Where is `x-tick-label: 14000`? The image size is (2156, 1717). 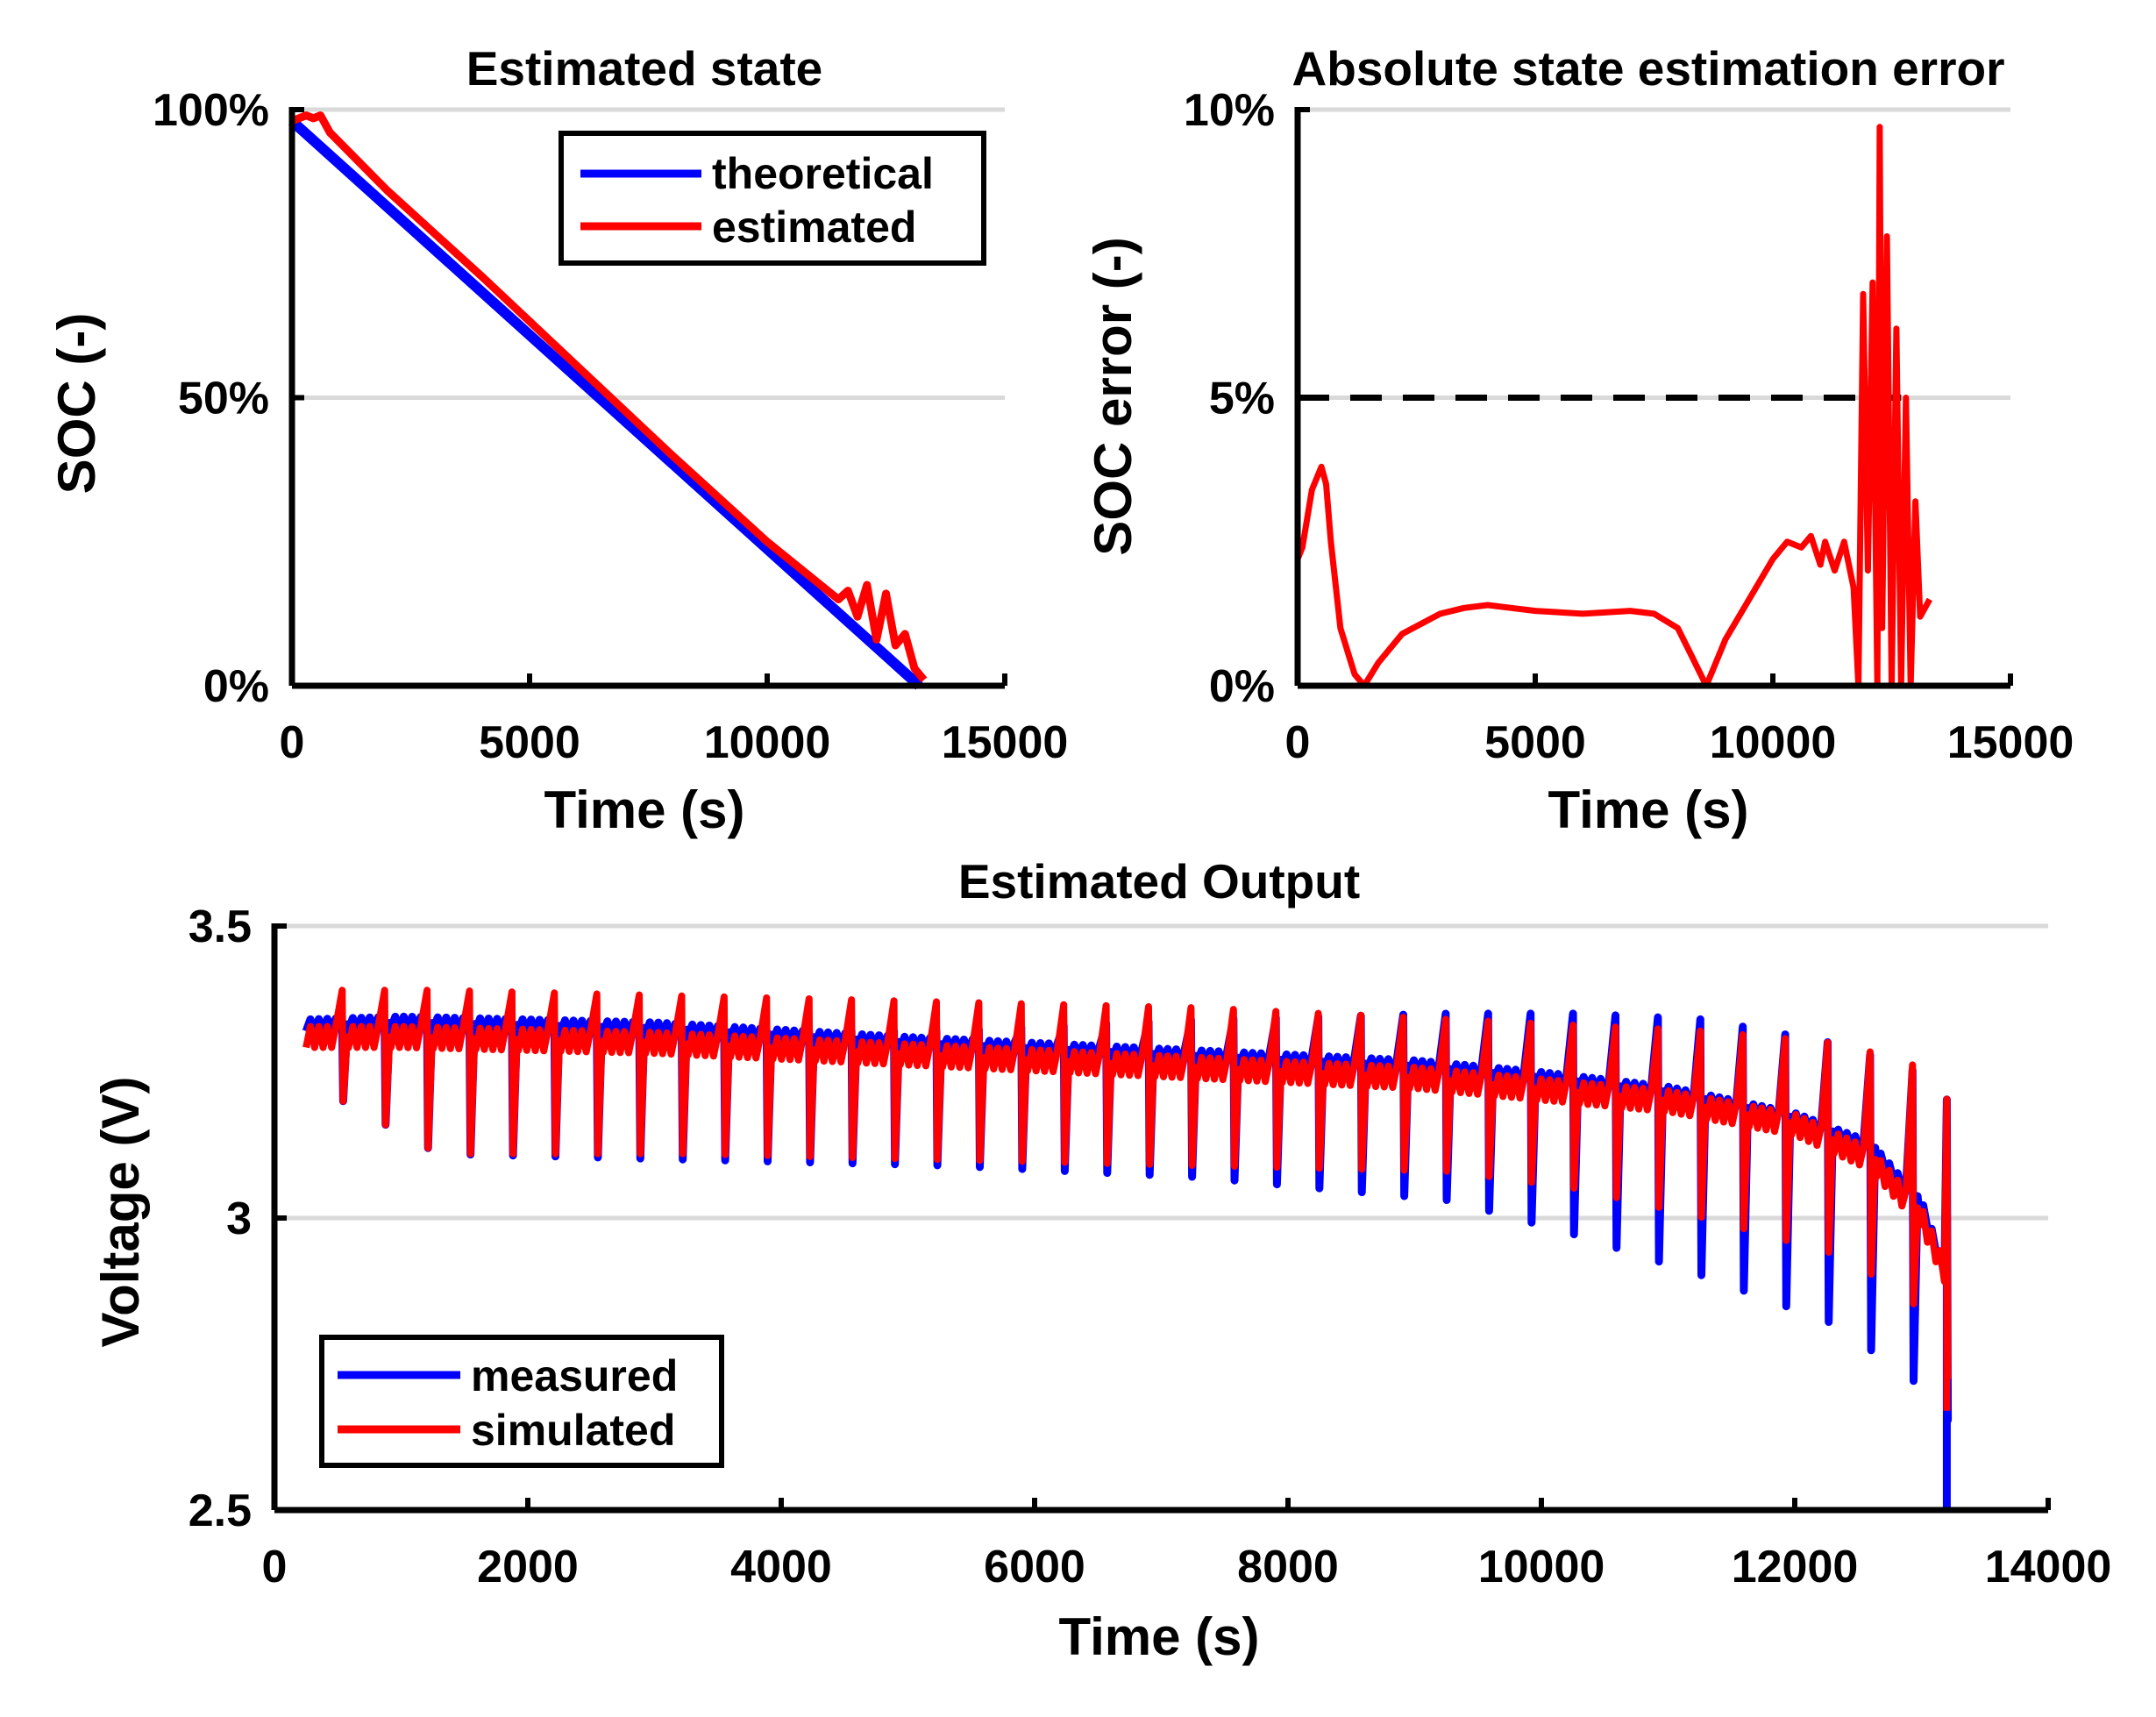 x-tick-label: 14000 is located at coordinates (2048, 1567).